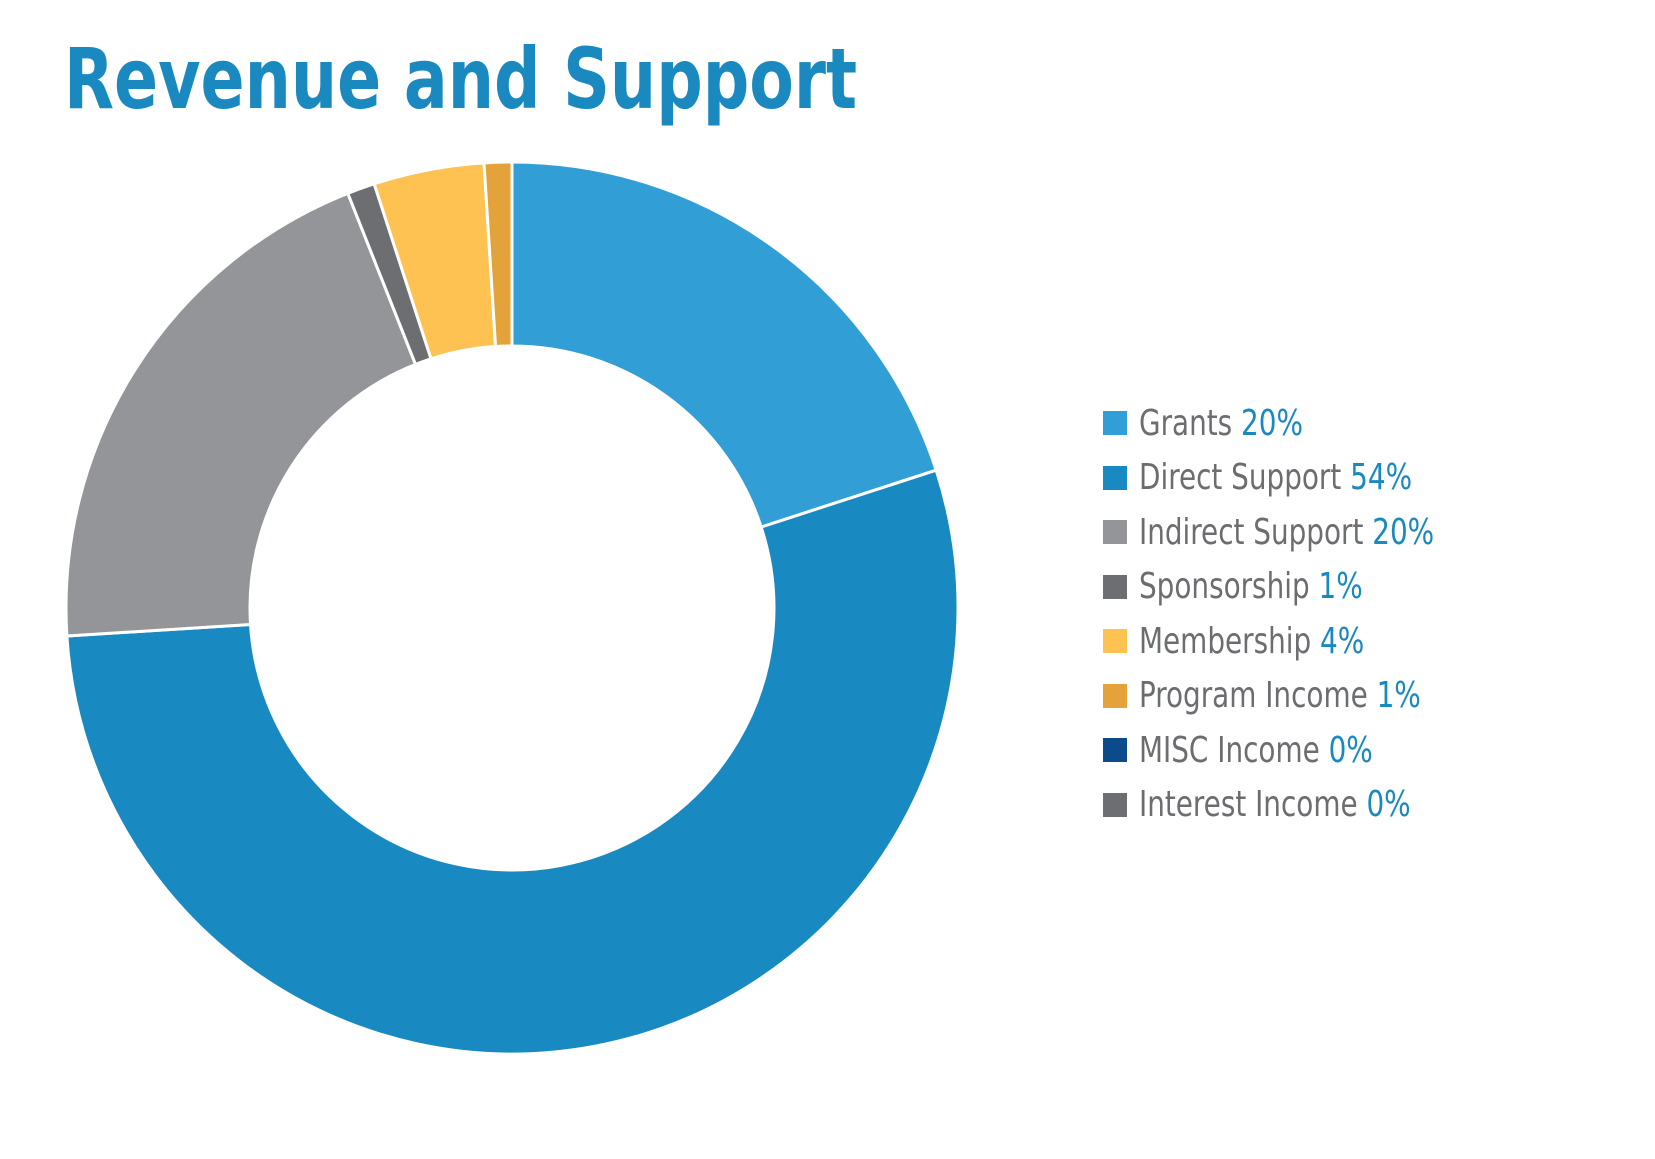 This screenshot has width=1655, height=1159. I want to click on legend-text: Sponsorship 1%, so click(1251, 586).